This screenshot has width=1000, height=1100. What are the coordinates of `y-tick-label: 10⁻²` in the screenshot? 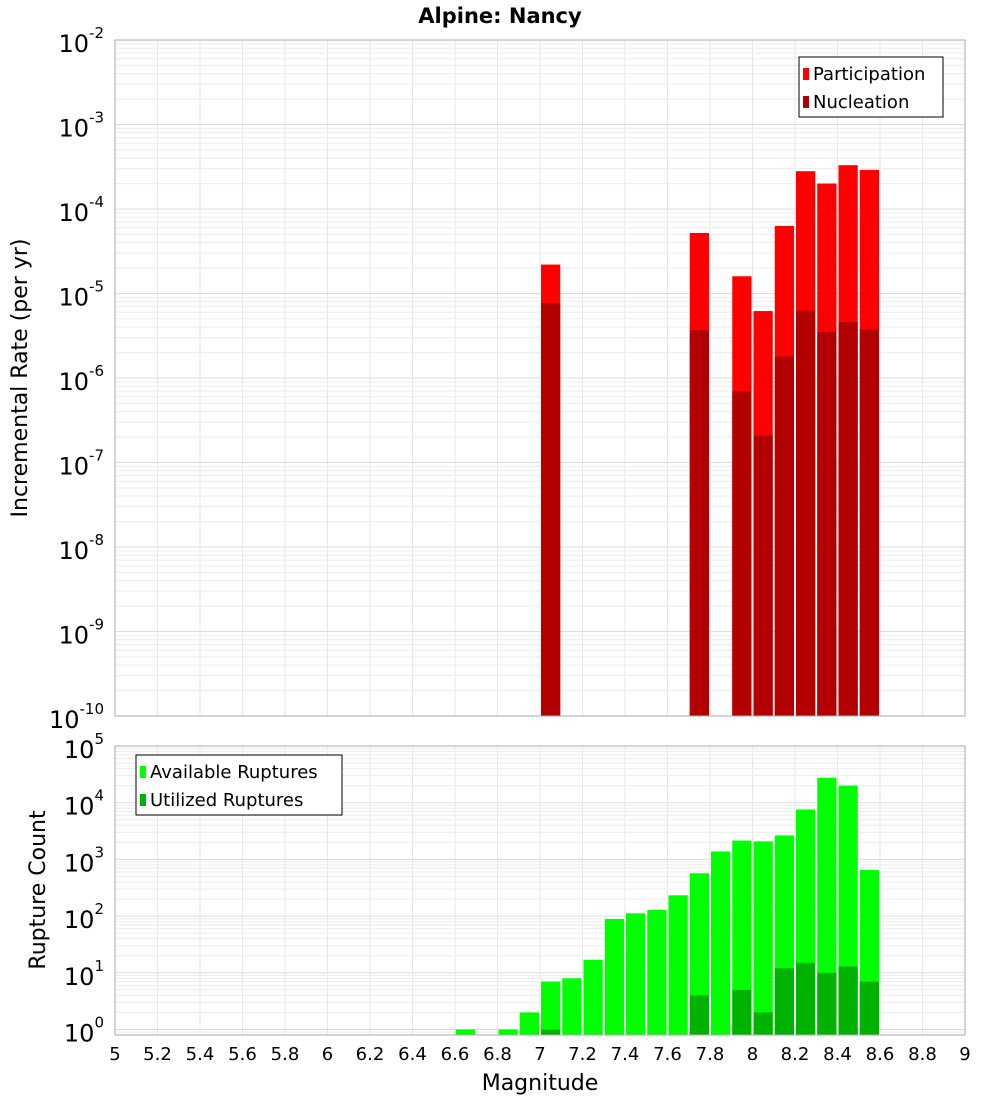 It's located at (81, 41).